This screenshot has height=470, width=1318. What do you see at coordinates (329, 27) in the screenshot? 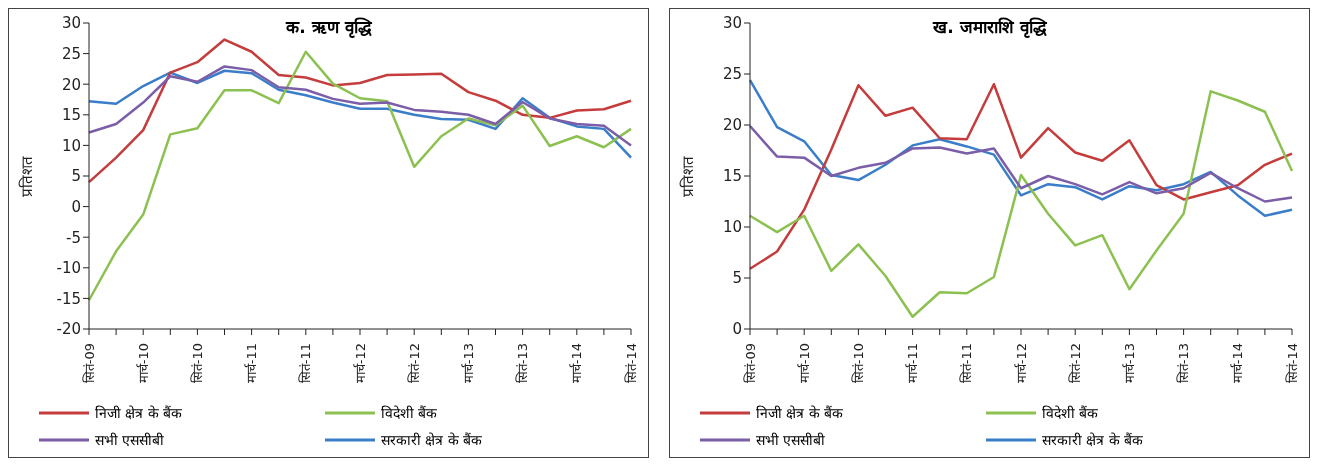
I see `chart-title: क. ऋण वृद्धि` at bounding box center [329, 27].